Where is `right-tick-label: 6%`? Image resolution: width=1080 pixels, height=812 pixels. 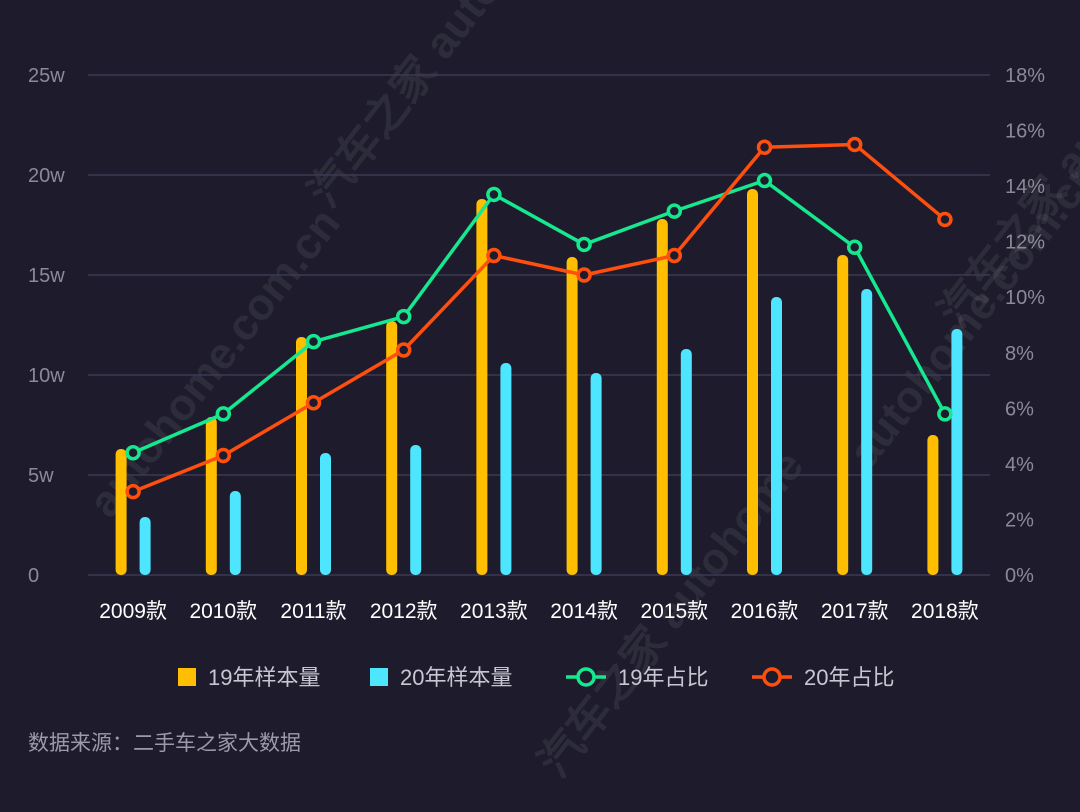 right-tick-label: 6% is located at coordinates (1019, 409).